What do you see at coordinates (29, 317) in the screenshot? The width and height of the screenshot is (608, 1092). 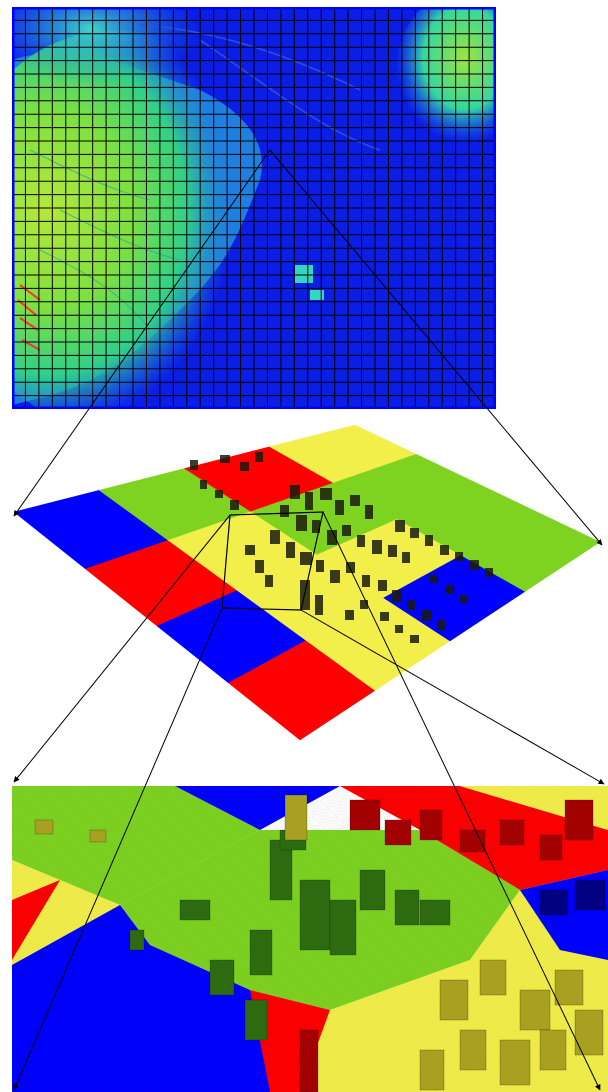 I see `elevation-peaks` at bounding box center [29, 317].